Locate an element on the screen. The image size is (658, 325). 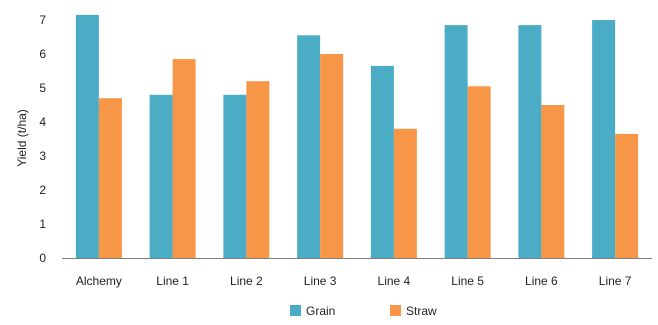
y-tick-label: 2 is located at coordinates (42, 190).